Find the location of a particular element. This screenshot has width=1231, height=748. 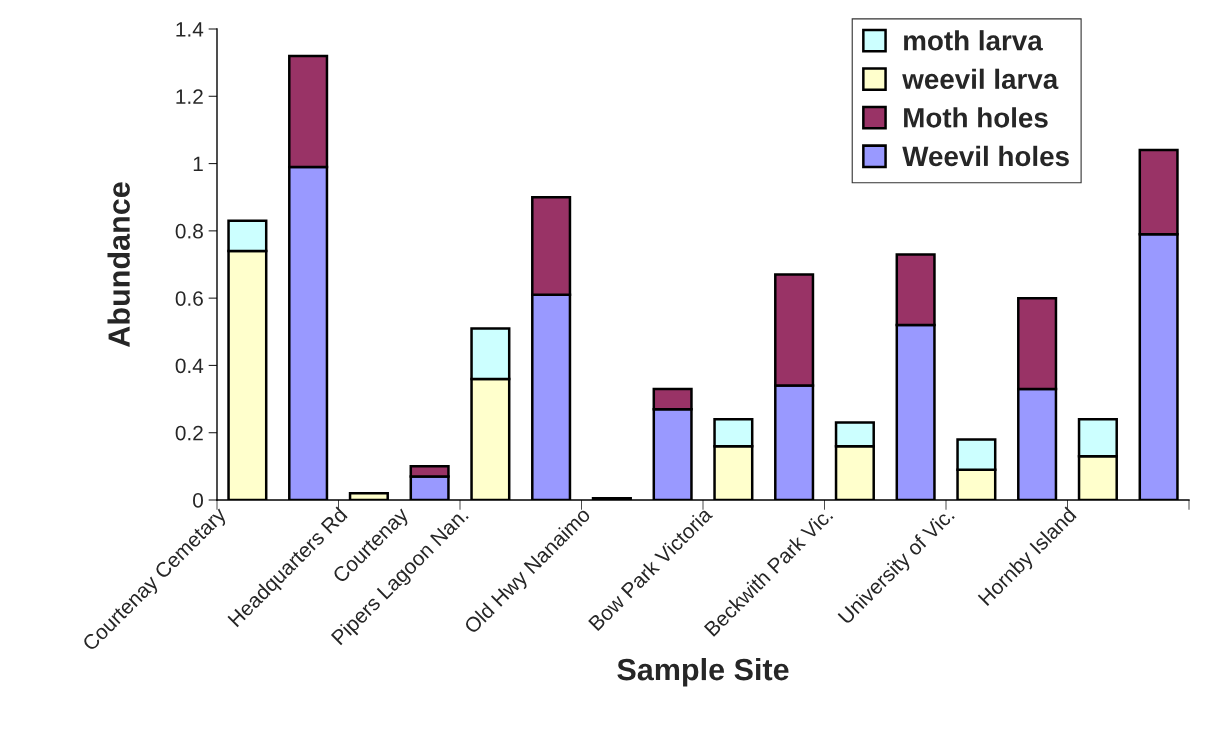

y-tick-label: 0.2 is located at coordinates (189, 433).